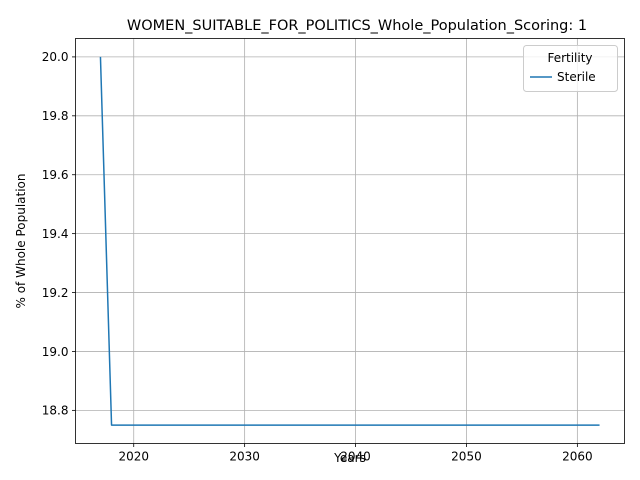 This screenshot has height=480, width=640. What do you see at coordinates (55, 234) in the screenshot?
I see `y-tick-label: 19.4` at bounding box center [55, 234].